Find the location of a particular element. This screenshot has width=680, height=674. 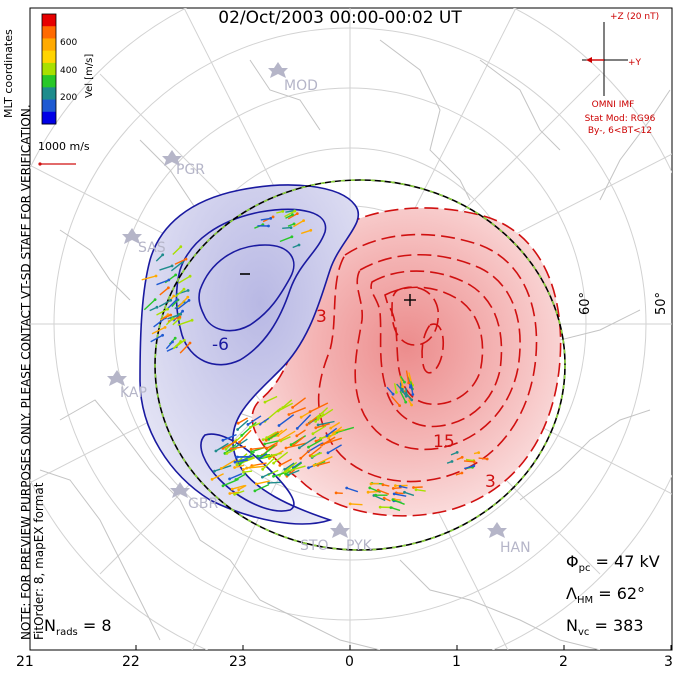

stat-model: Stat Mod: RG96 is located at coordinates (620, 119).